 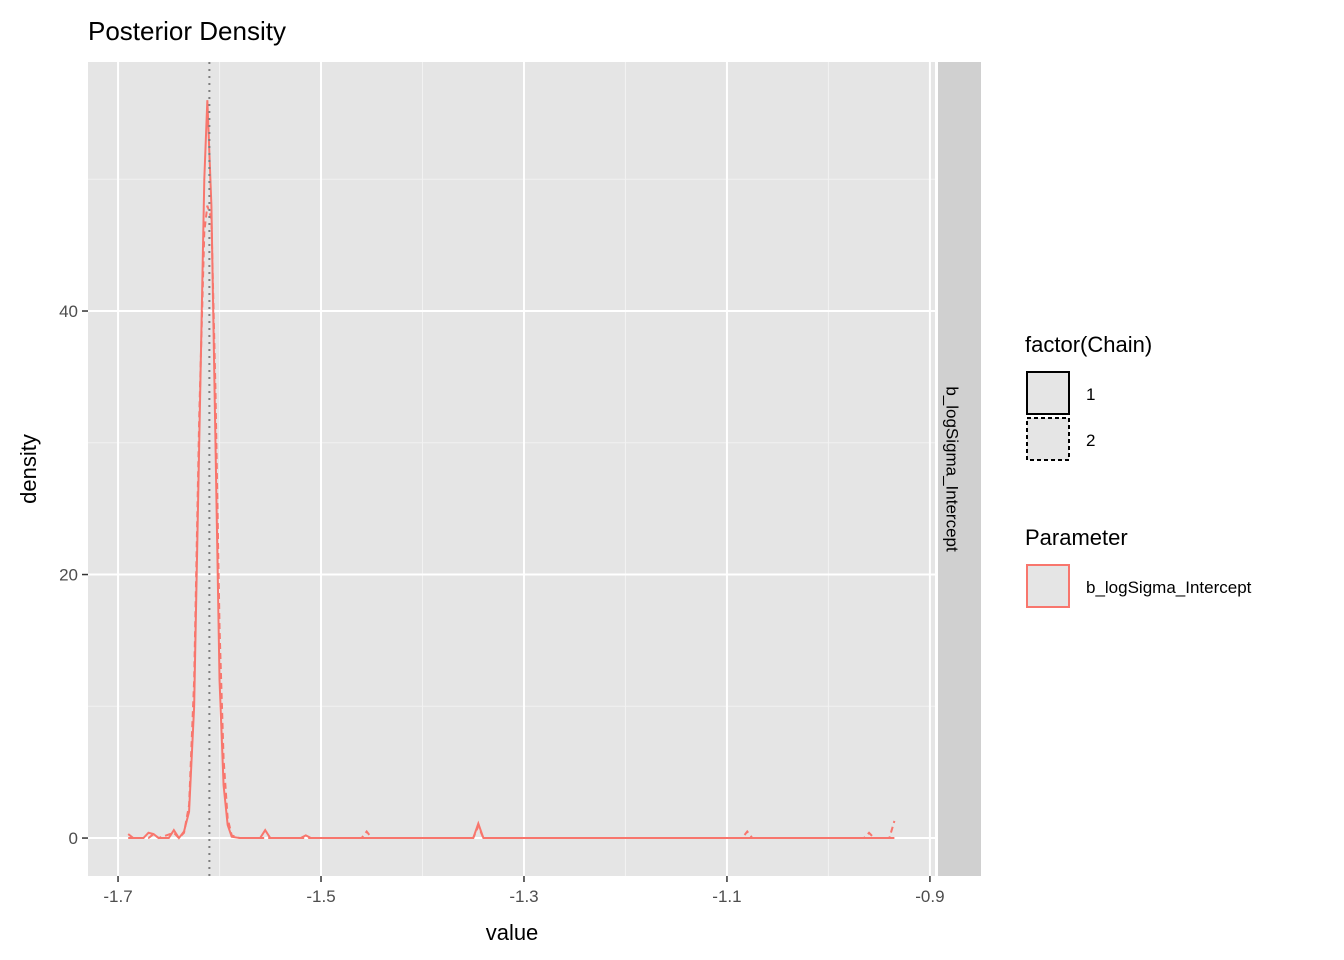 What do you see at coordinates (28, 469) in the screenshot?
I see `y-axis-label: density` at bounding box center [28, 469].